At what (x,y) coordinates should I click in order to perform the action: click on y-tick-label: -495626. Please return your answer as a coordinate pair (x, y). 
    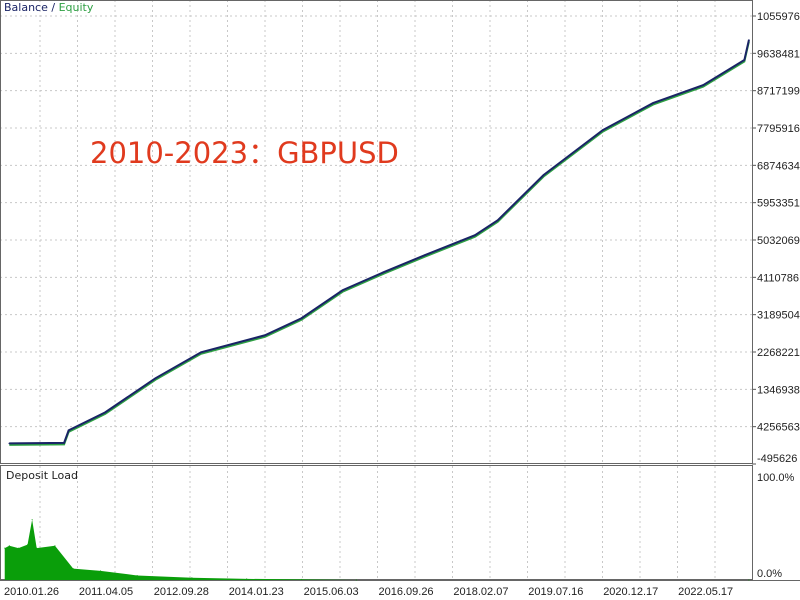
    Looking at the image, I should click on (777, 459).